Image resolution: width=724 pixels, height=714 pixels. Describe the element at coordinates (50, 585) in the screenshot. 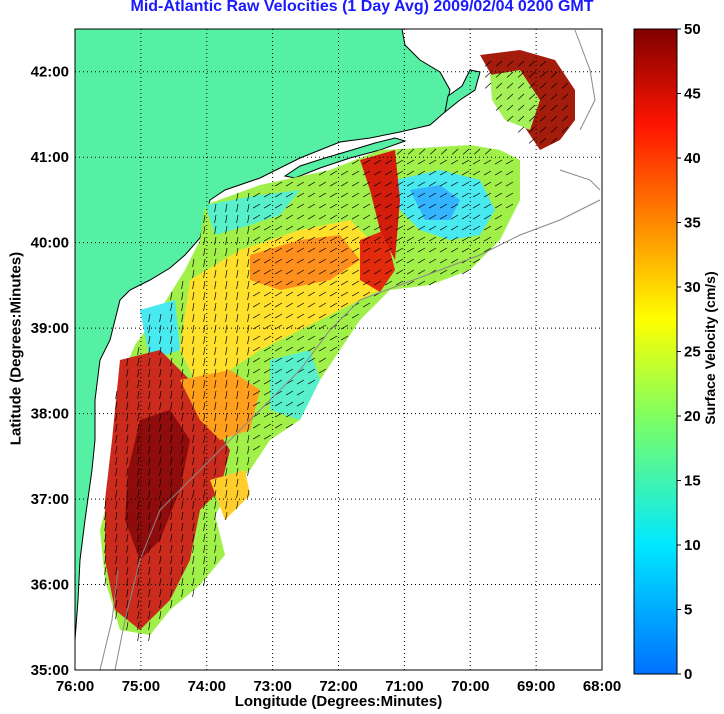

I see `y-tick-label: 36:00` at that location.